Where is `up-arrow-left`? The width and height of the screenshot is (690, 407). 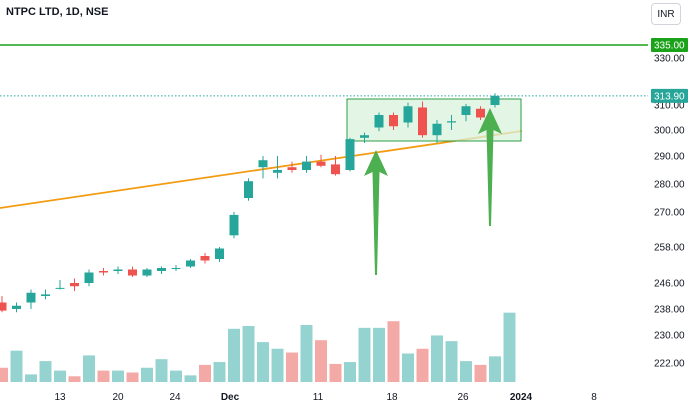 up-arrow-left is located at coordinates (376, 212).